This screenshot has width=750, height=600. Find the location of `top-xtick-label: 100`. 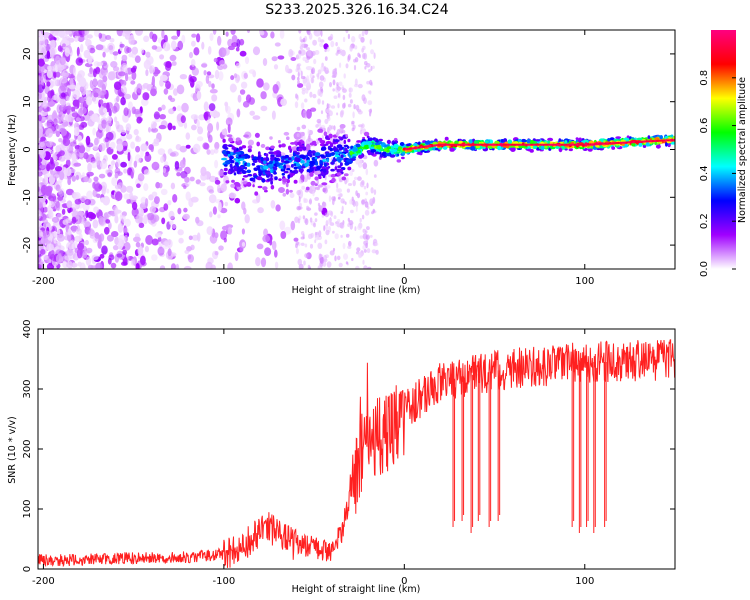

top-xtick-label: 100 is located at coordinates (584, 281).